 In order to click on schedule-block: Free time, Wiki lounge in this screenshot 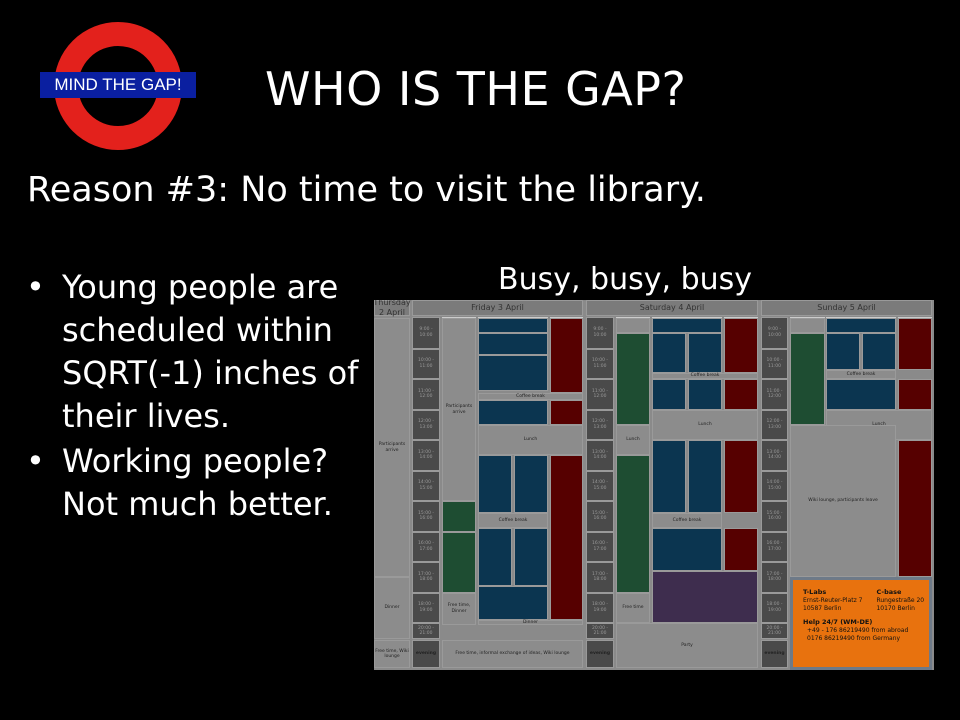, I will do `click(392, 654)`.